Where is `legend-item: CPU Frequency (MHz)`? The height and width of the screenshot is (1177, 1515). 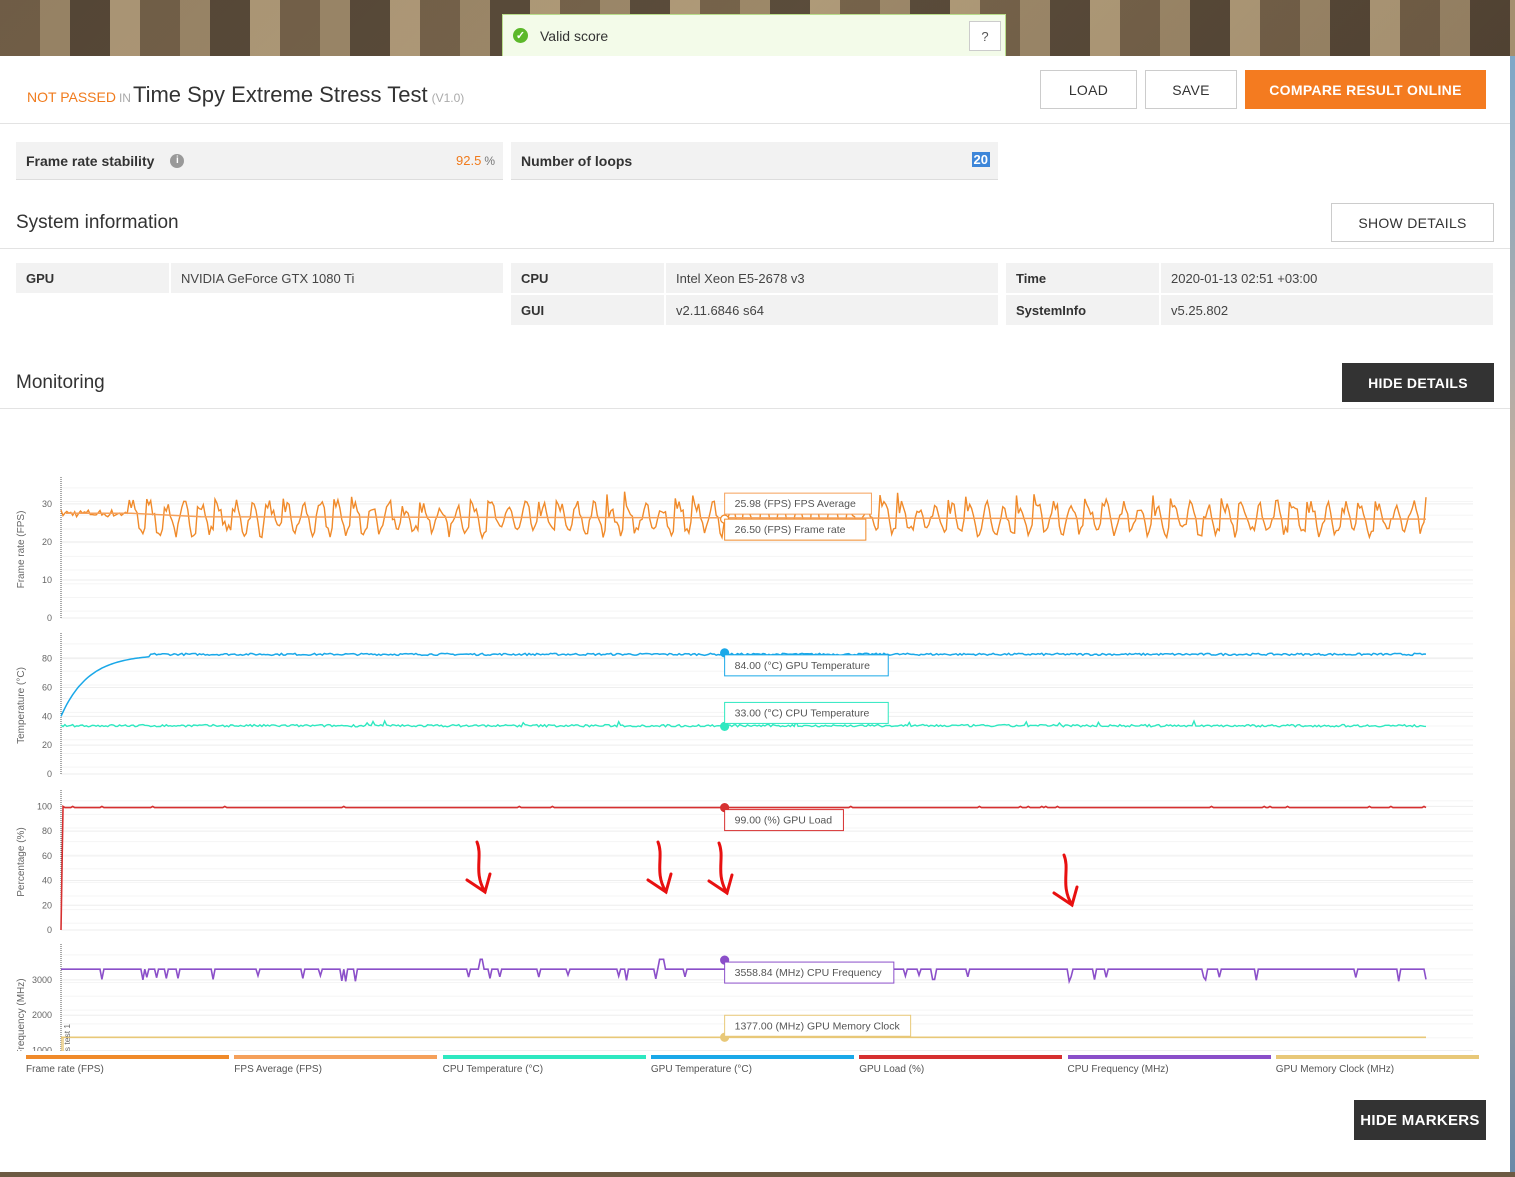 legend-item: CPU Frequency (MHz) is located at coordinates (1169, 1065).